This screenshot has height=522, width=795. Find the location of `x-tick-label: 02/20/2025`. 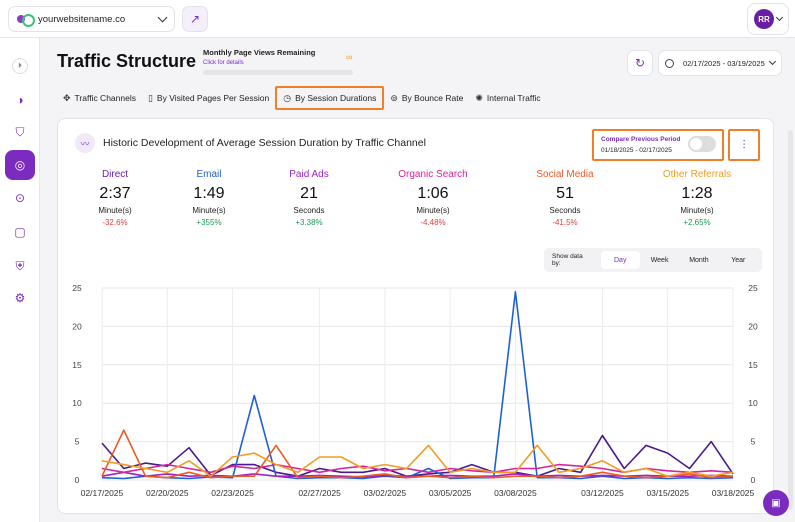

x-tick-label: 02/20/2025 is located at coordinates (167, 493).